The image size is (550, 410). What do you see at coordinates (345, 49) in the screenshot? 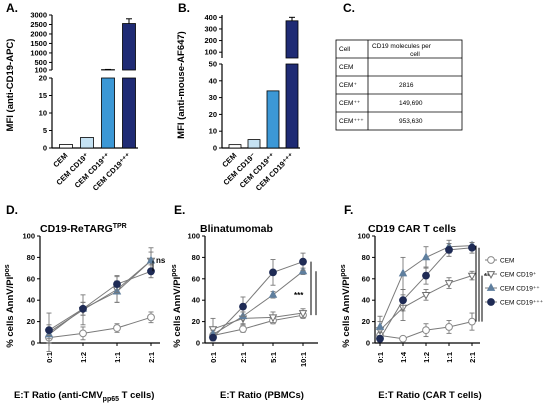
I see `table-cell-cell: Cell` at bounding box center [345, 49].